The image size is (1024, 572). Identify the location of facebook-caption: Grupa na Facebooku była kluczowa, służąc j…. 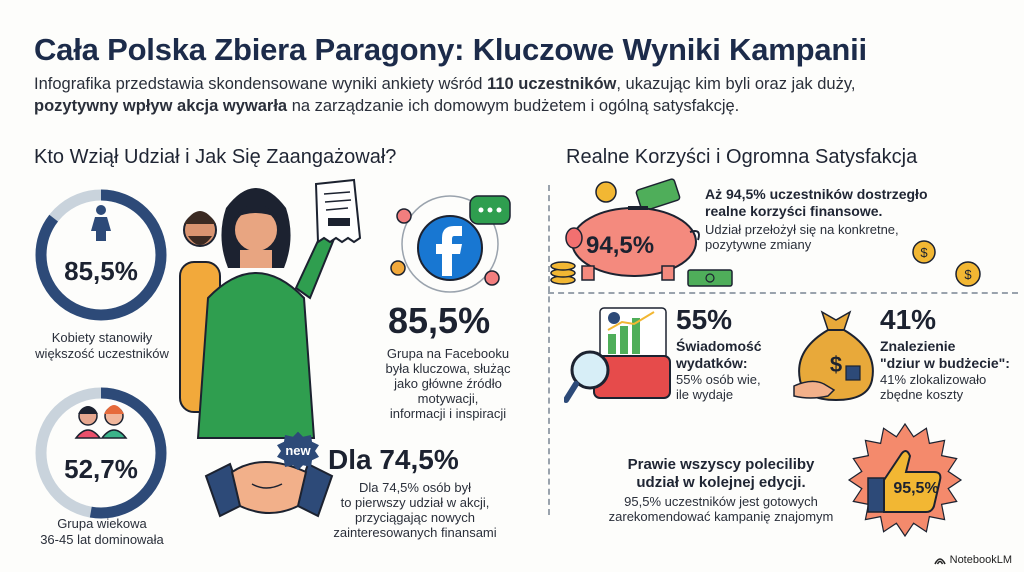
(448, 383).